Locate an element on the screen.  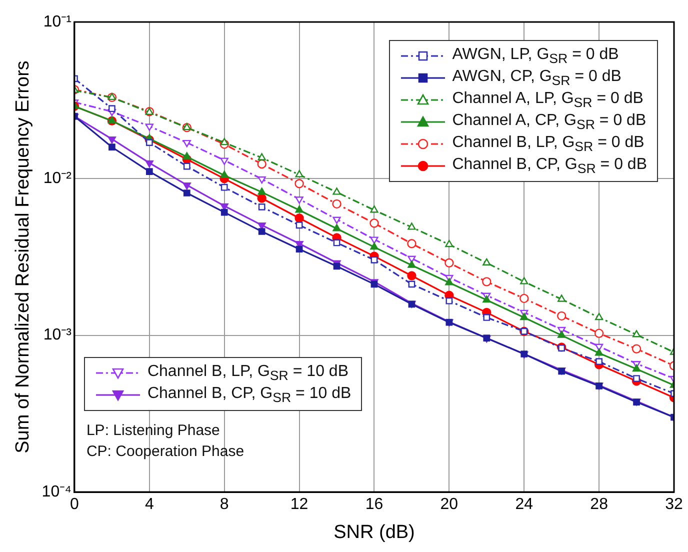
y-tick-label: 10⁻³ is located at coordinates (57, 335).